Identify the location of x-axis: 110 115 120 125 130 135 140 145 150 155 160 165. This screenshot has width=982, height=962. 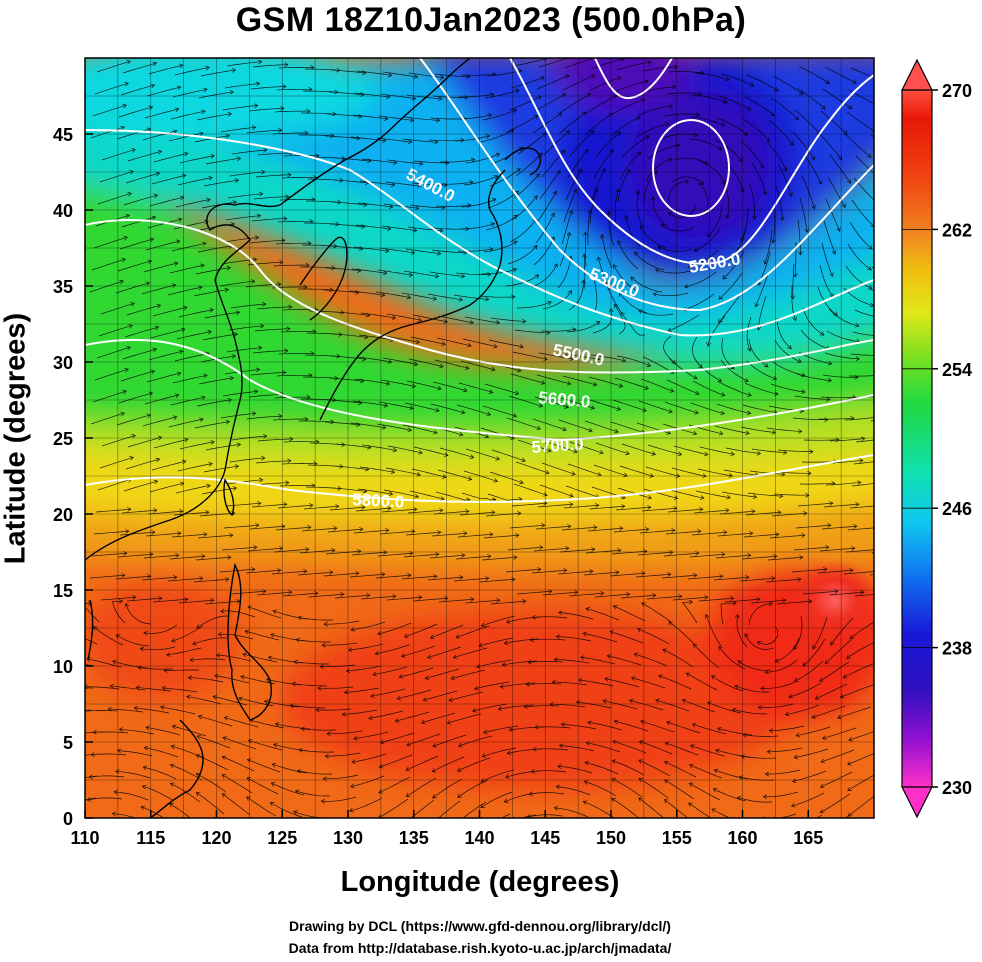
(446, 829).